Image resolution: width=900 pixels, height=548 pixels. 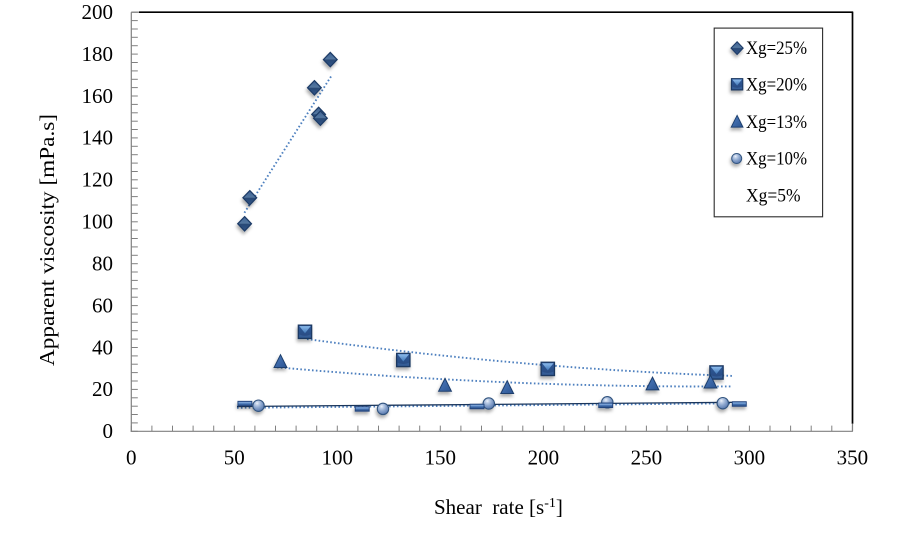 What do you see at coordinates (98, 138) in the screenshot?
I see `svg-text: 140` at bounding box center [98, 138].